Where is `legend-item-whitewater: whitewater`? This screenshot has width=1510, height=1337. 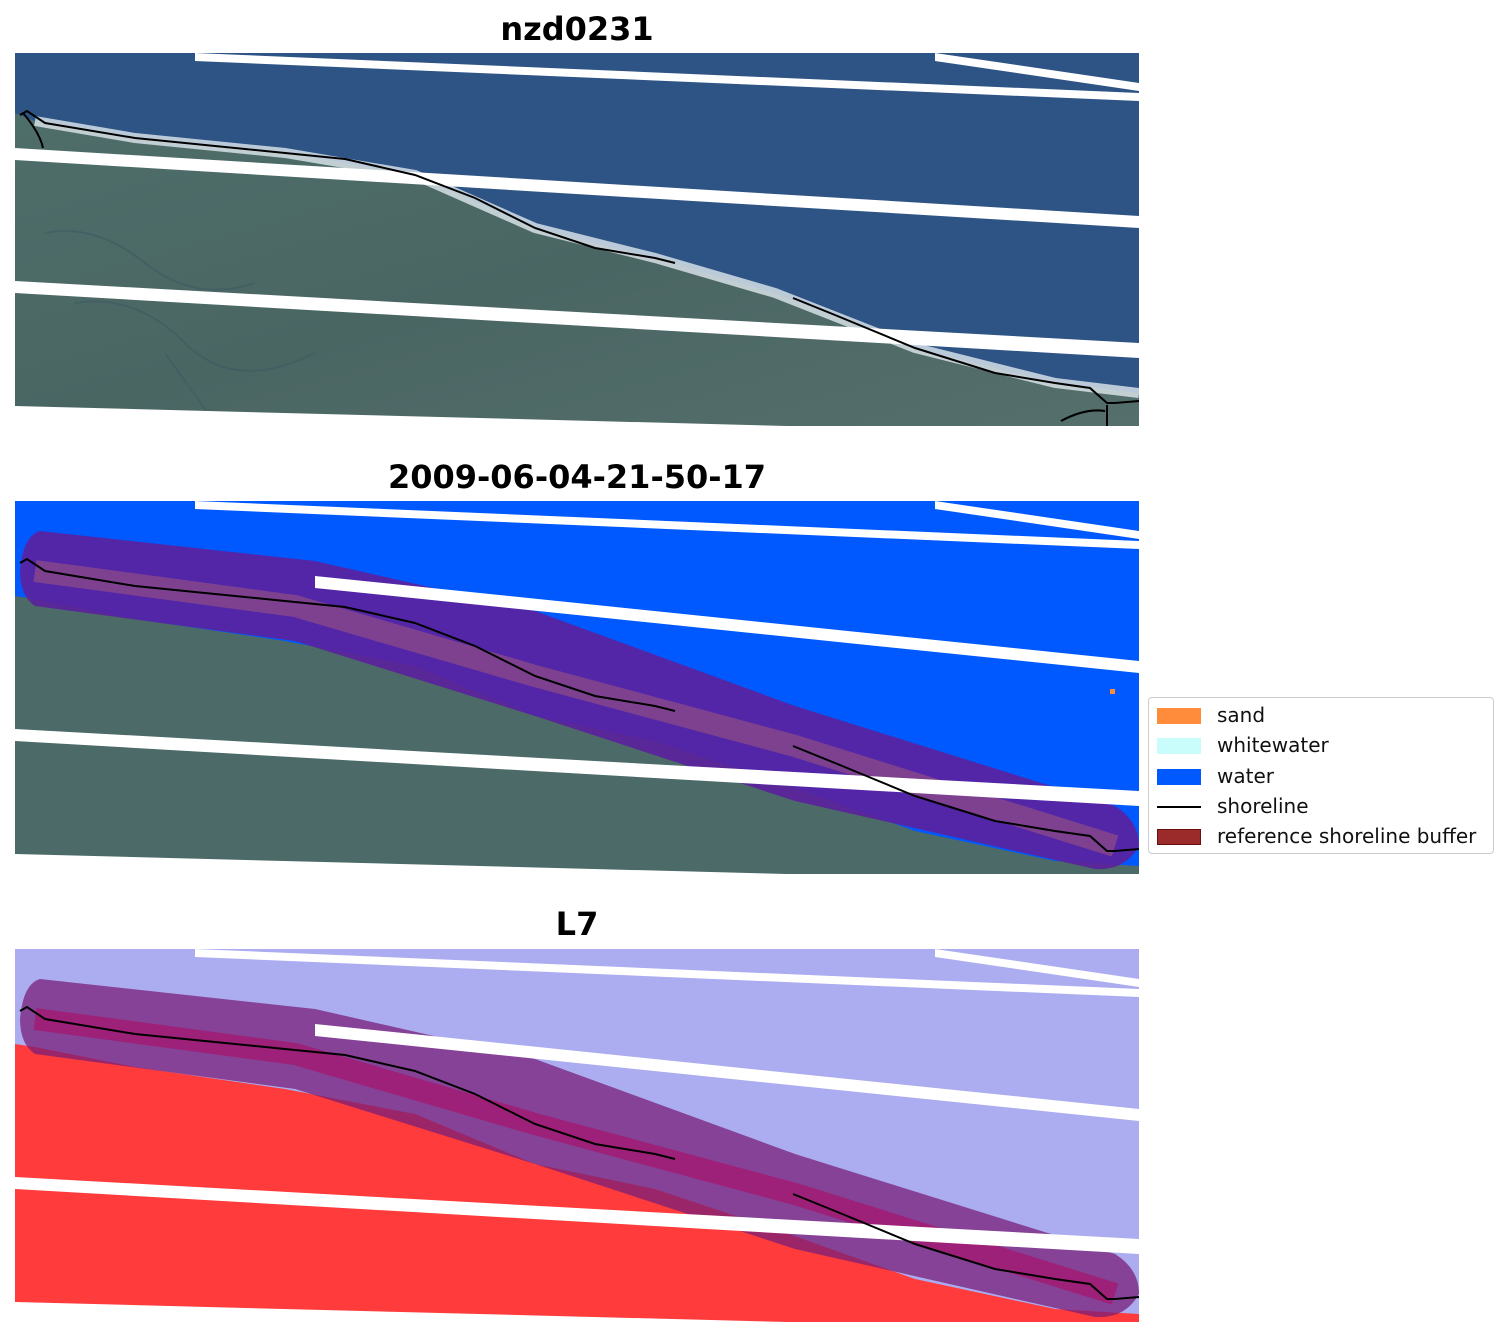 legend-item-whitewater: whitewater is located at coordinates (1321, 745).